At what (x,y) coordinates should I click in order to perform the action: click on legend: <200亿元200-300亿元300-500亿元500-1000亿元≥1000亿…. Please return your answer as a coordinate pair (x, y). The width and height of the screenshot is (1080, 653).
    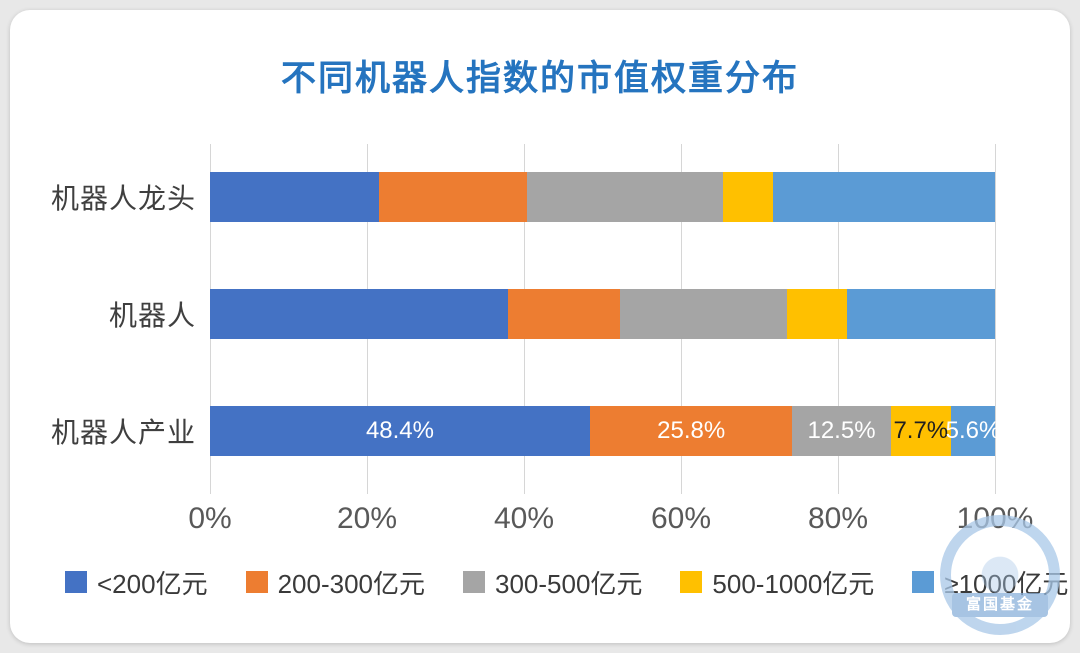
    Looking at the image, I should click on (566, 582).